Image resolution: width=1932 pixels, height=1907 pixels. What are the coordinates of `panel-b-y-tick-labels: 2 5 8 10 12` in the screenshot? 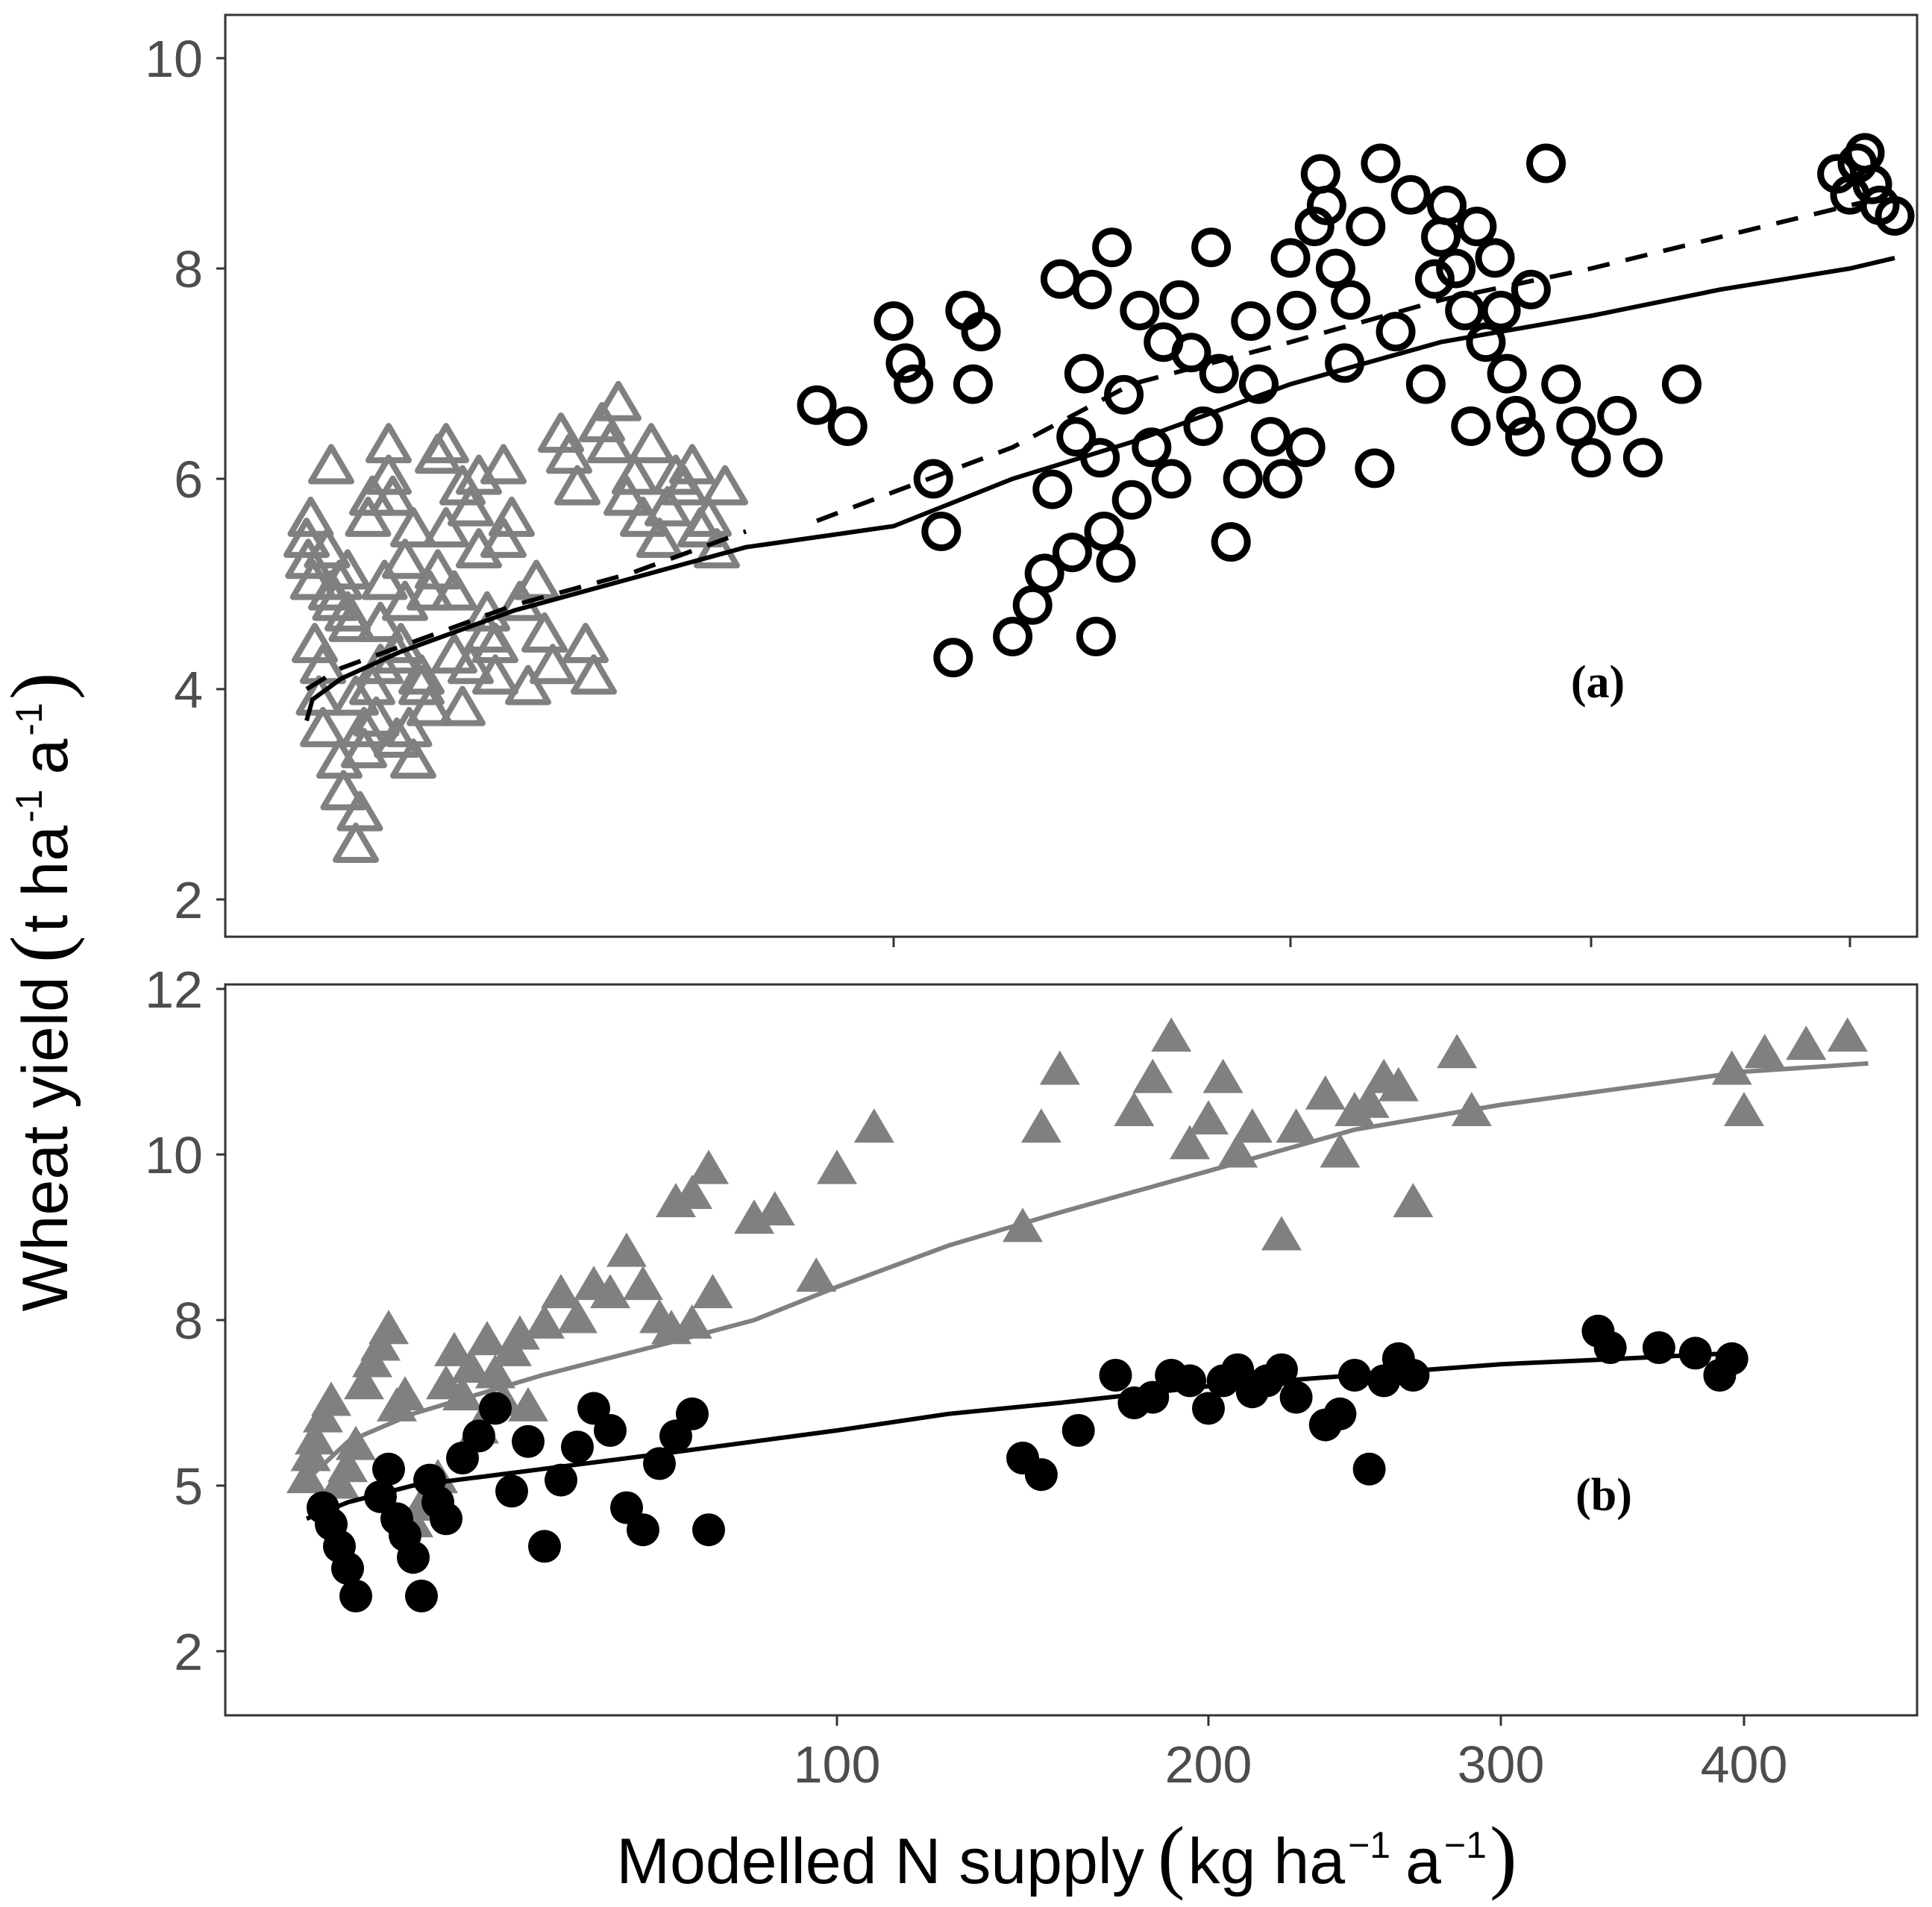 It's located at (174, 1321).